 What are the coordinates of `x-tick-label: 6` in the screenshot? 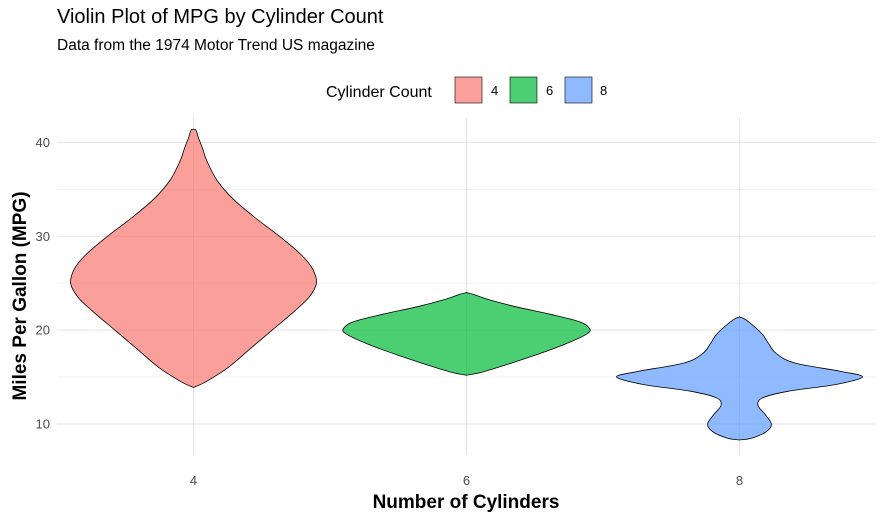 It's located at (466, 480).